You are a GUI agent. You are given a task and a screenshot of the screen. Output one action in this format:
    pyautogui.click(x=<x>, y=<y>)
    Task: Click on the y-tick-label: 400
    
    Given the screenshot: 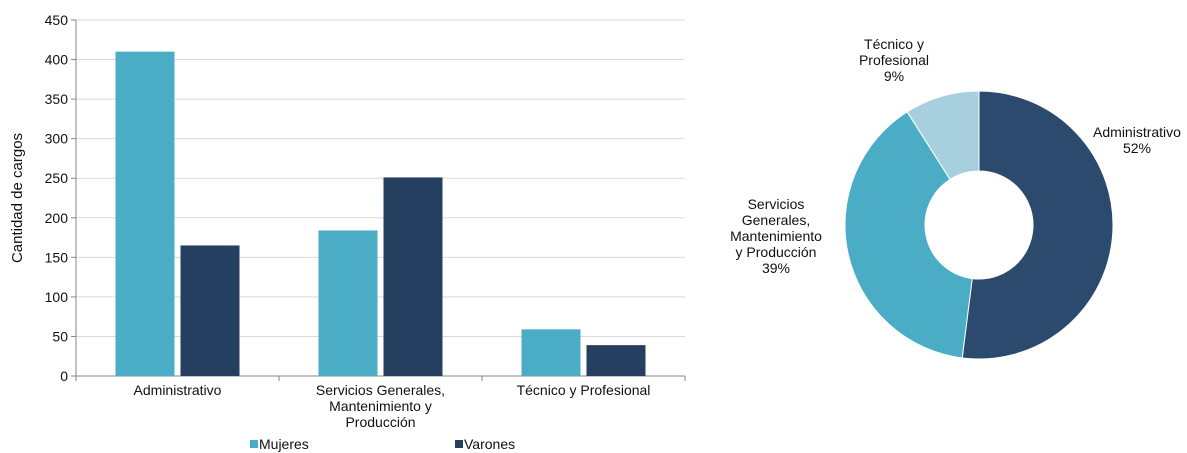 What is the action you would take?
    pyautogui.click(x=57, y=60)
    